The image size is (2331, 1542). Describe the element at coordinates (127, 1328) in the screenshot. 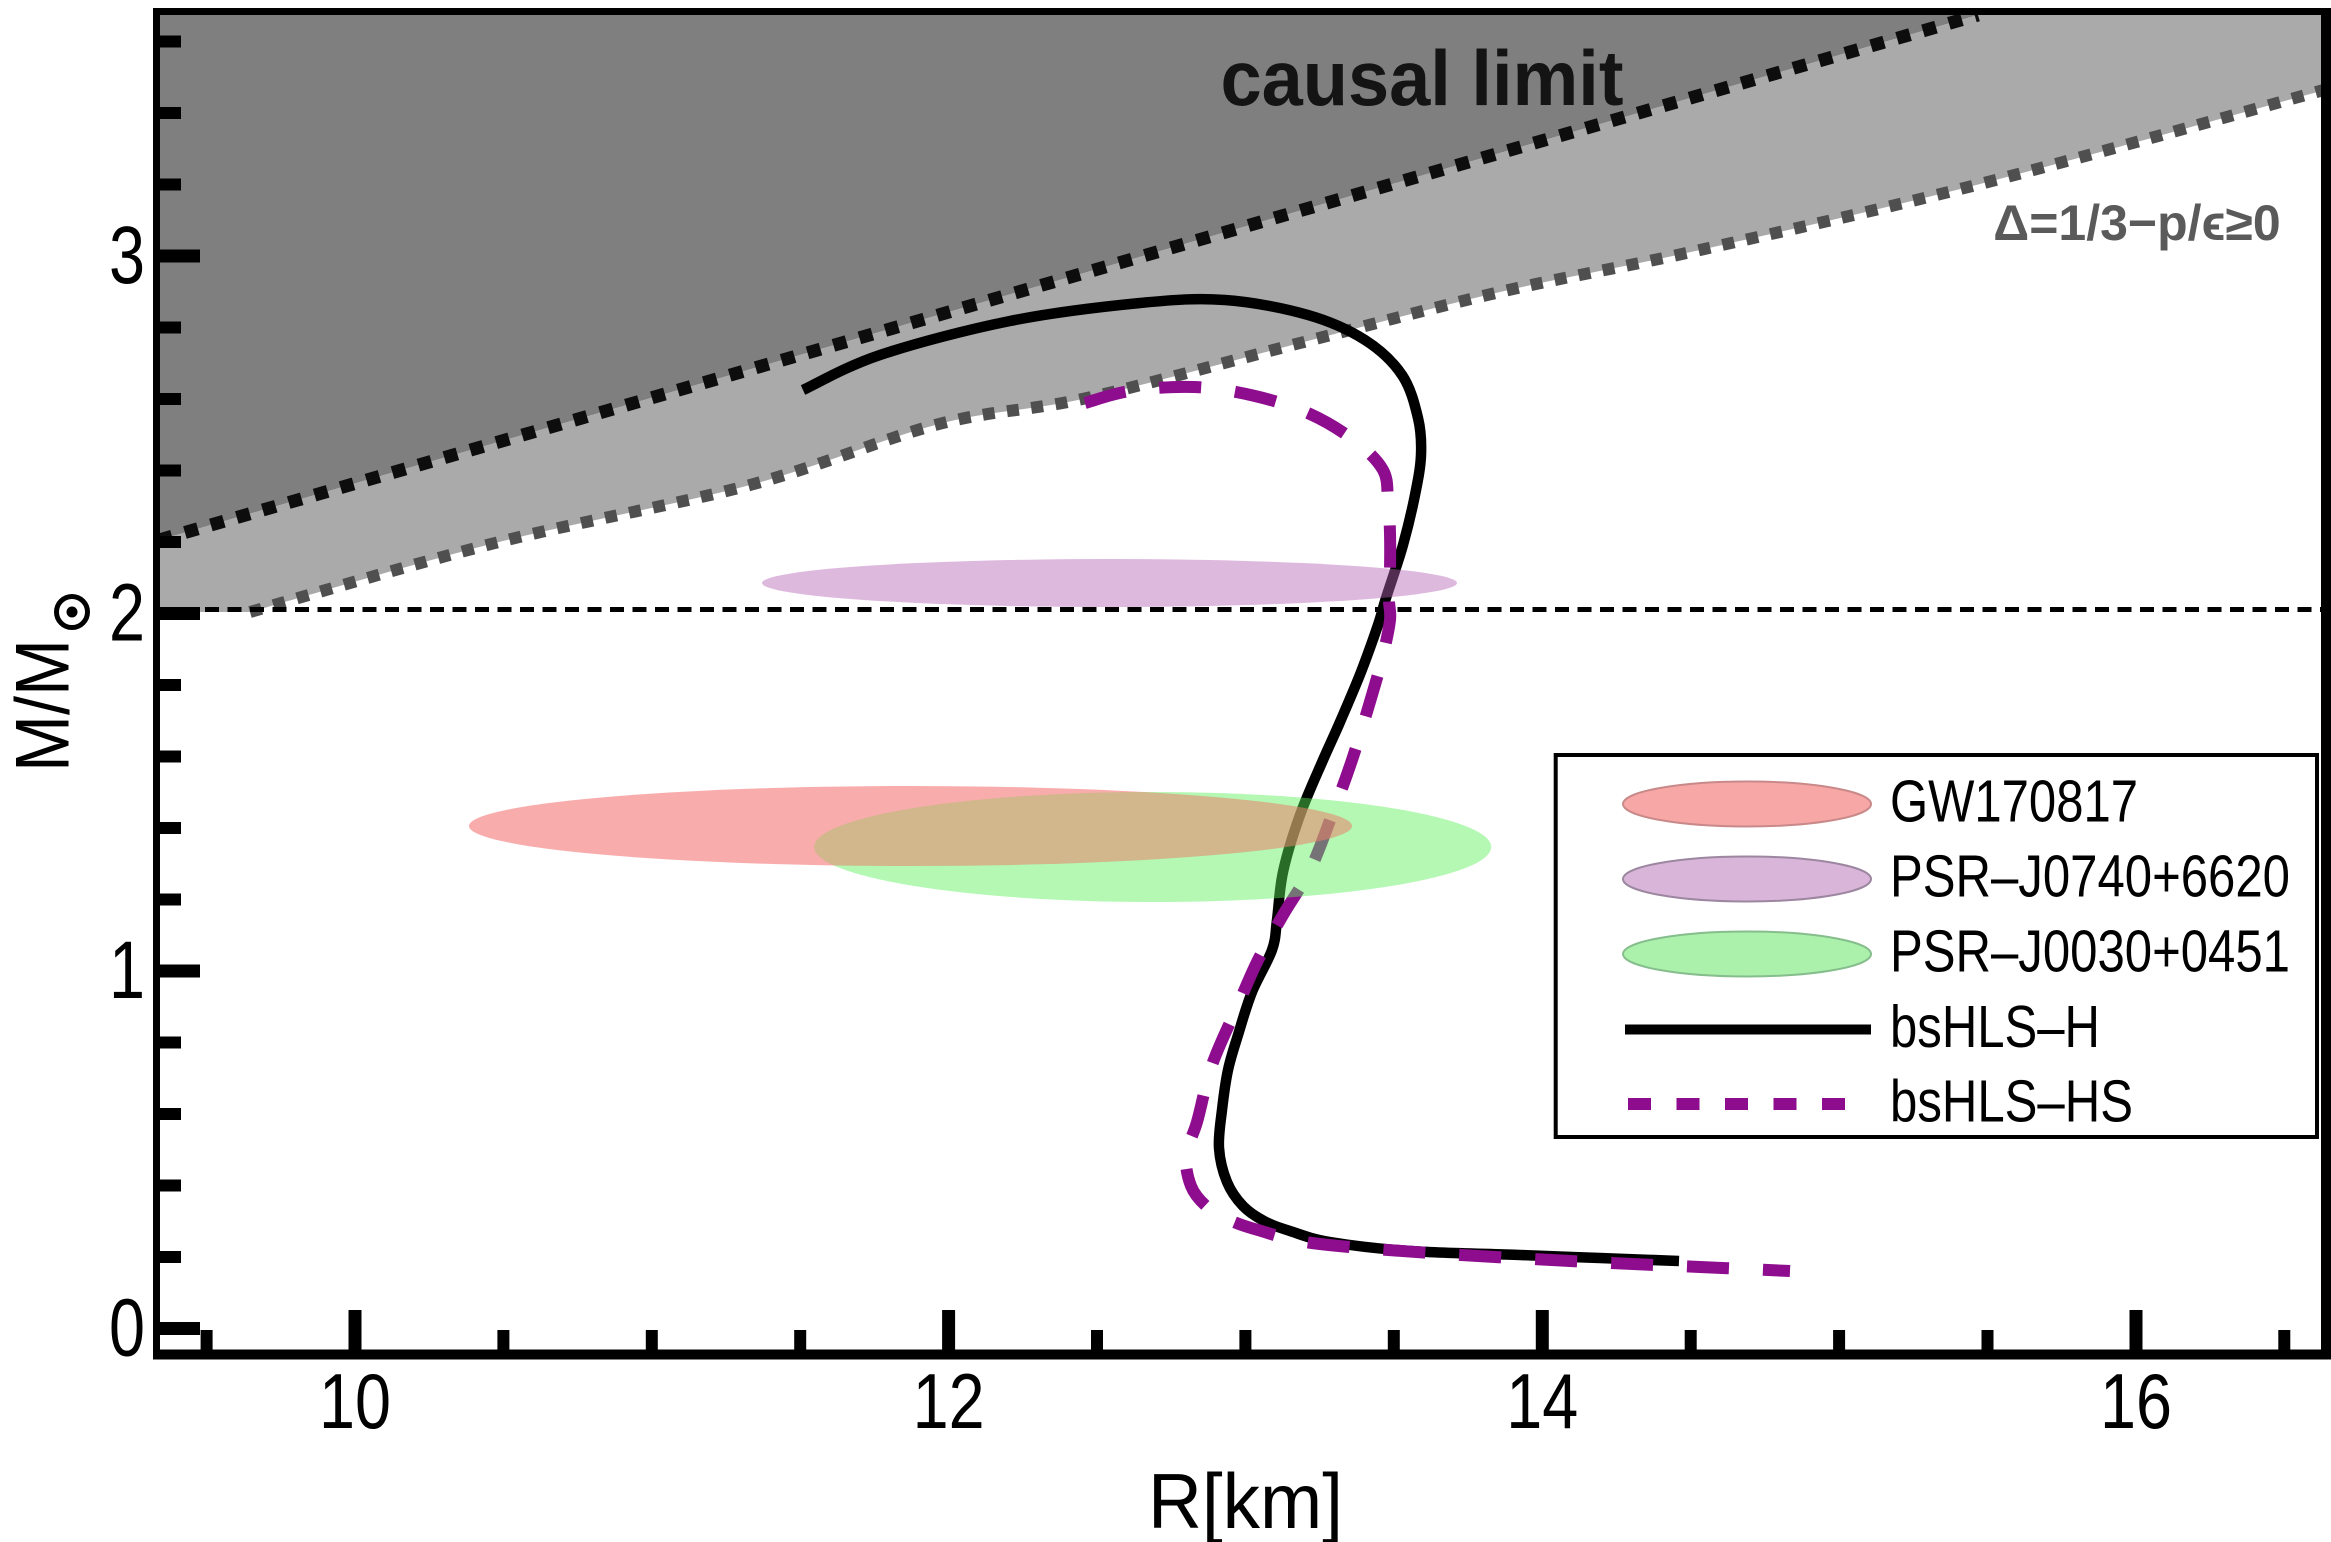

I see `svg-text: 0` at that location.